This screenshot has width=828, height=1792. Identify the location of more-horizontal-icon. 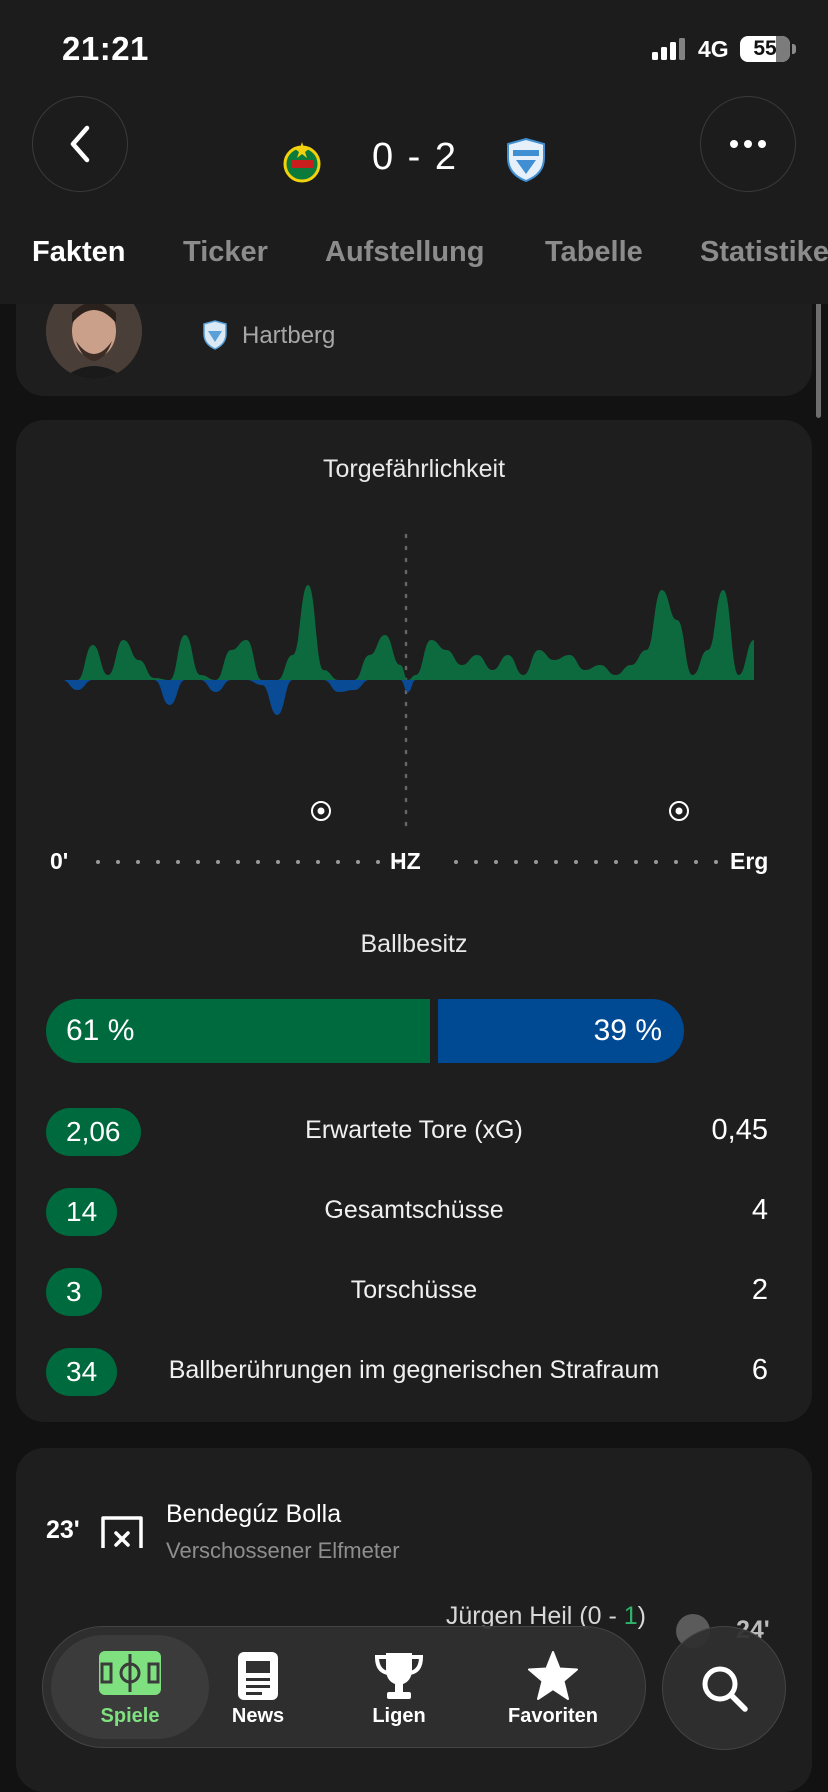
(748, 144).